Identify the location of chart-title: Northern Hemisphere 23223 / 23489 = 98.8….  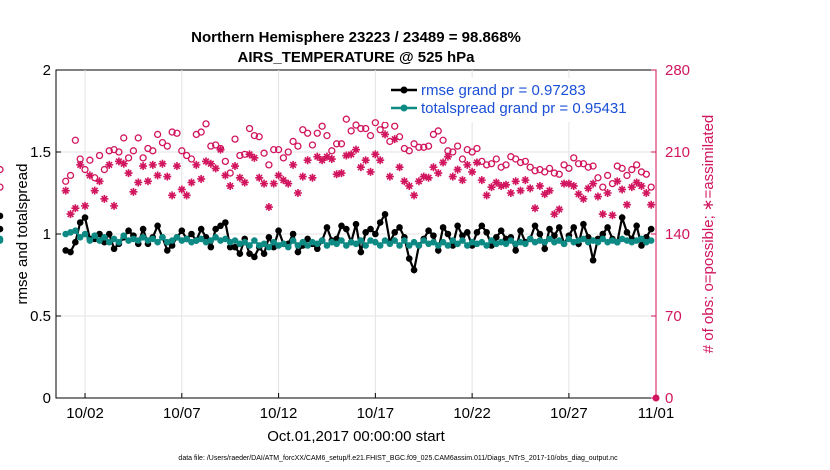
(356, 37).